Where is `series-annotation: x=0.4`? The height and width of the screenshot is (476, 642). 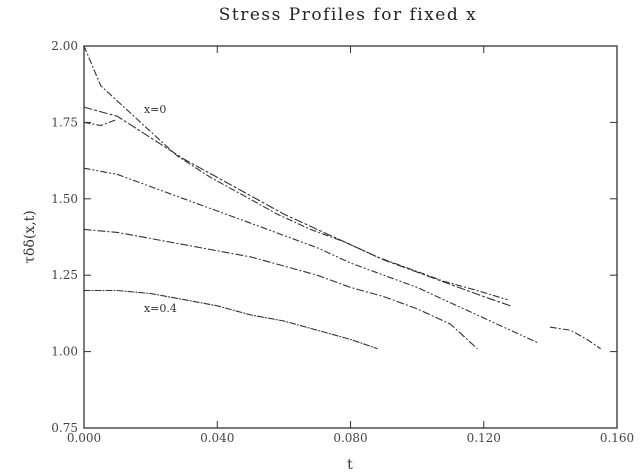 series-annotation: x=0.4 is located at coordinates (160, 308).